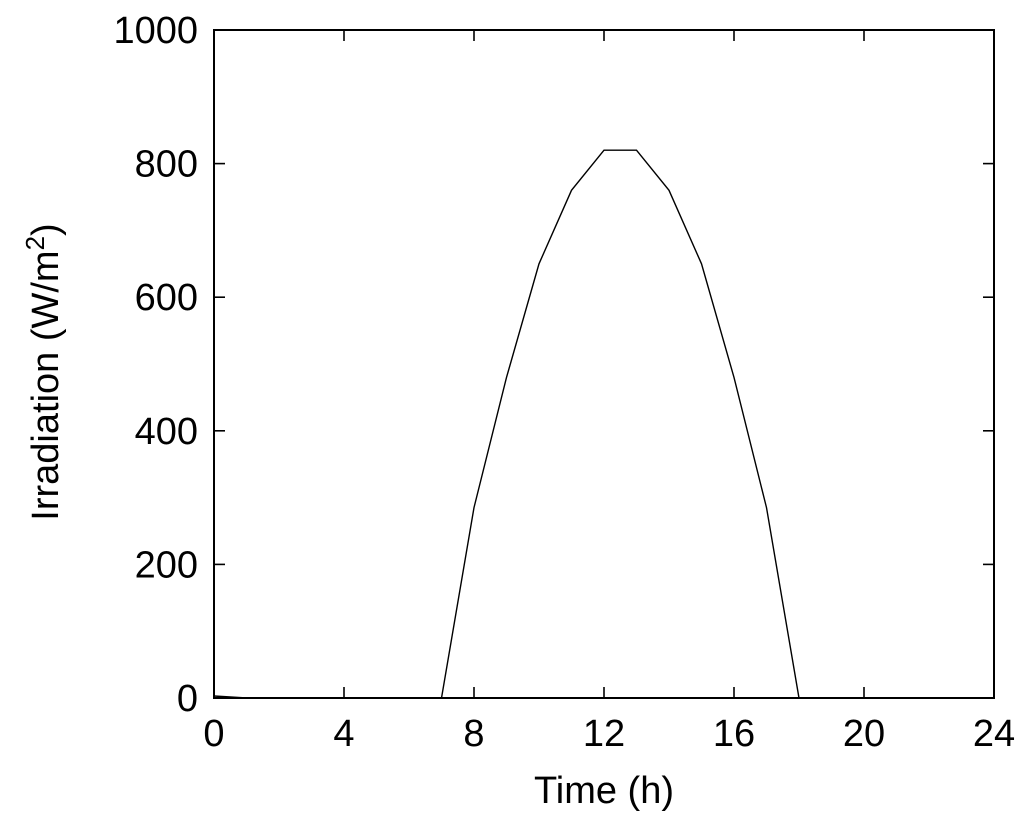  I want to click on y-tick-label: 0, so click(187, 699).